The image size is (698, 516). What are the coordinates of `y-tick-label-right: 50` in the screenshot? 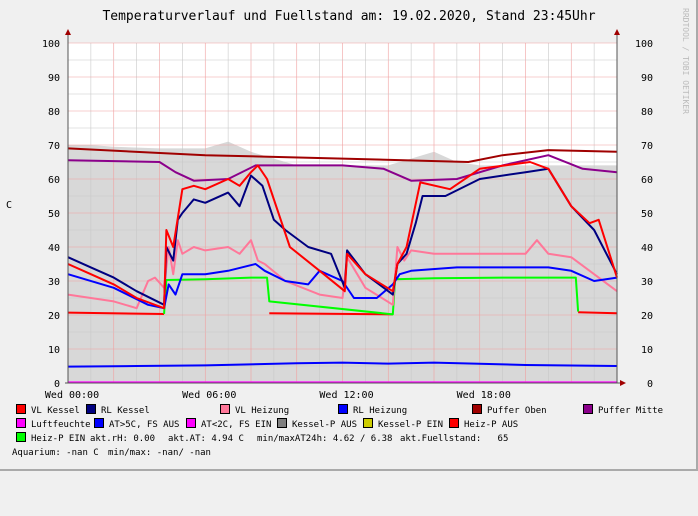 It's located at (647, 214).